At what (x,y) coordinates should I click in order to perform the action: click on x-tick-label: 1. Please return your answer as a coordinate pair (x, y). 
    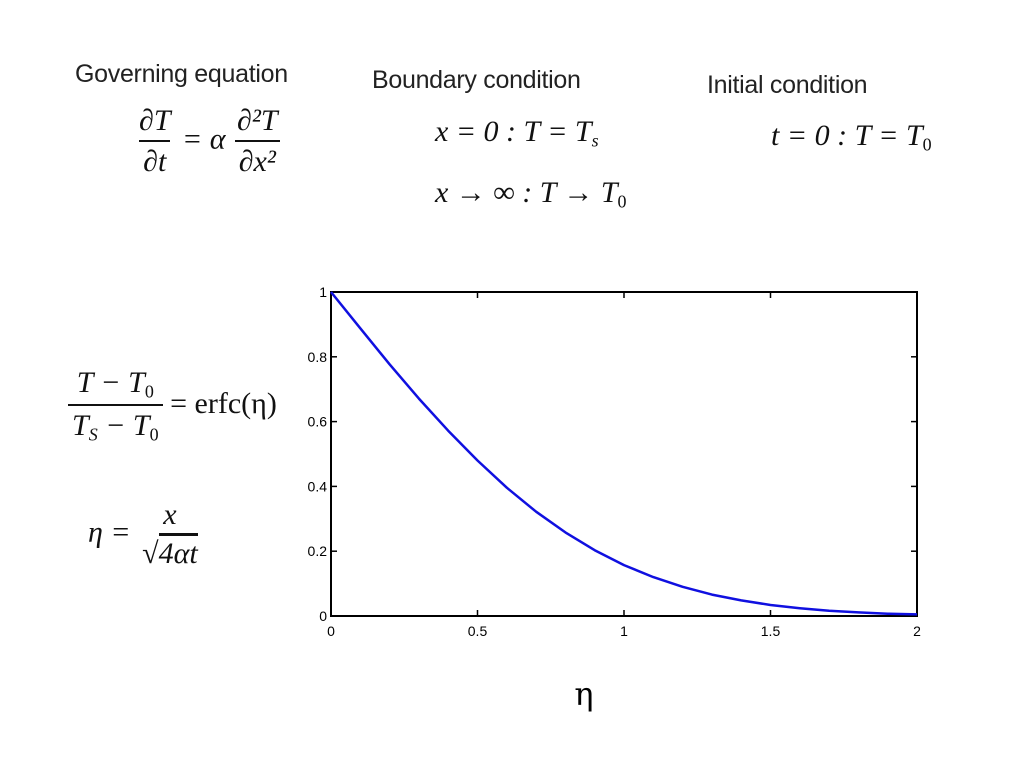
    Looking at the image, I should click on (624, 631).